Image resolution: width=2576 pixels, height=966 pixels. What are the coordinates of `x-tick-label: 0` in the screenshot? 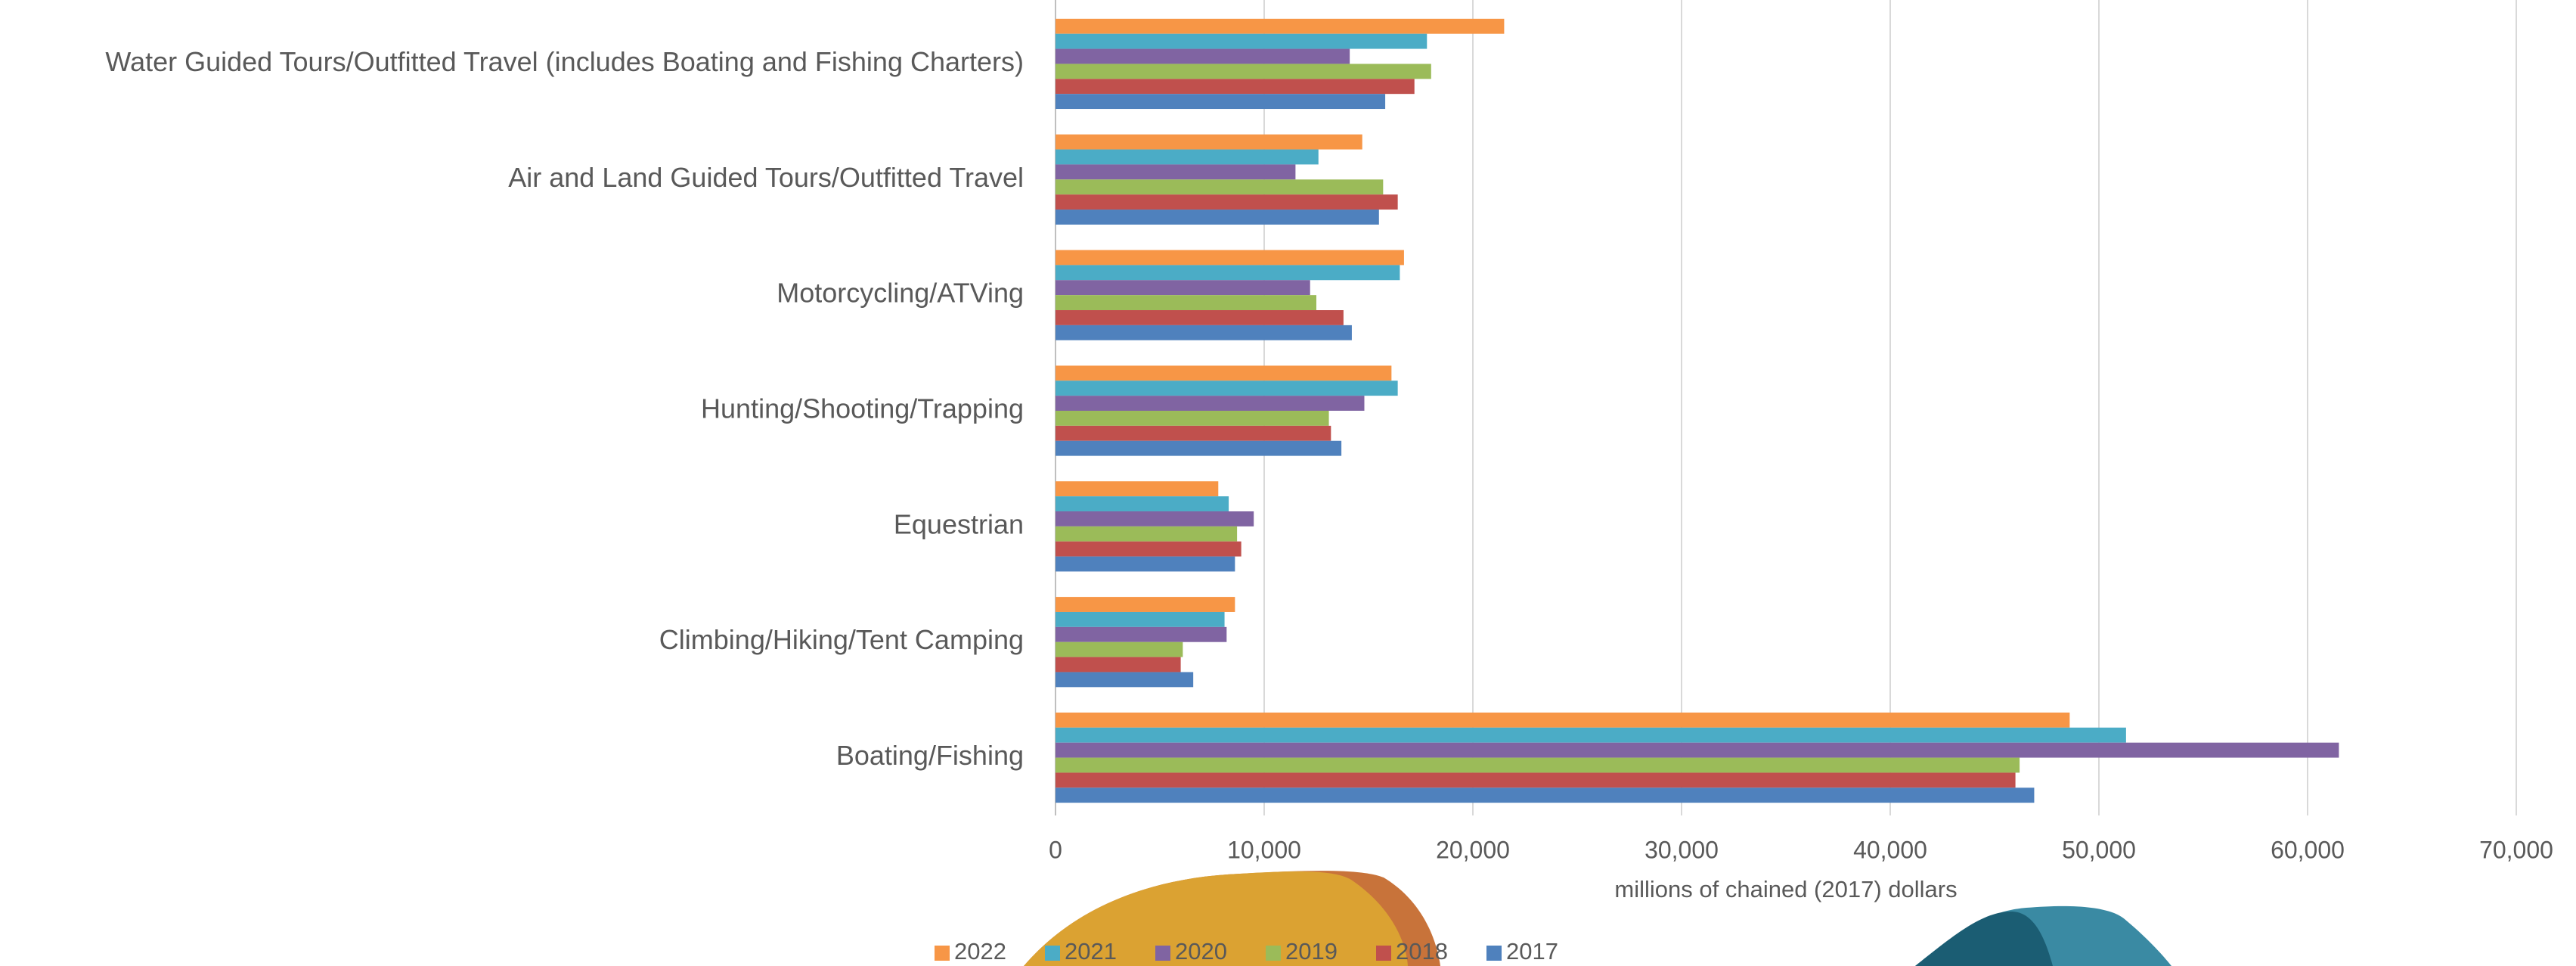 It's located at (1055, 849).